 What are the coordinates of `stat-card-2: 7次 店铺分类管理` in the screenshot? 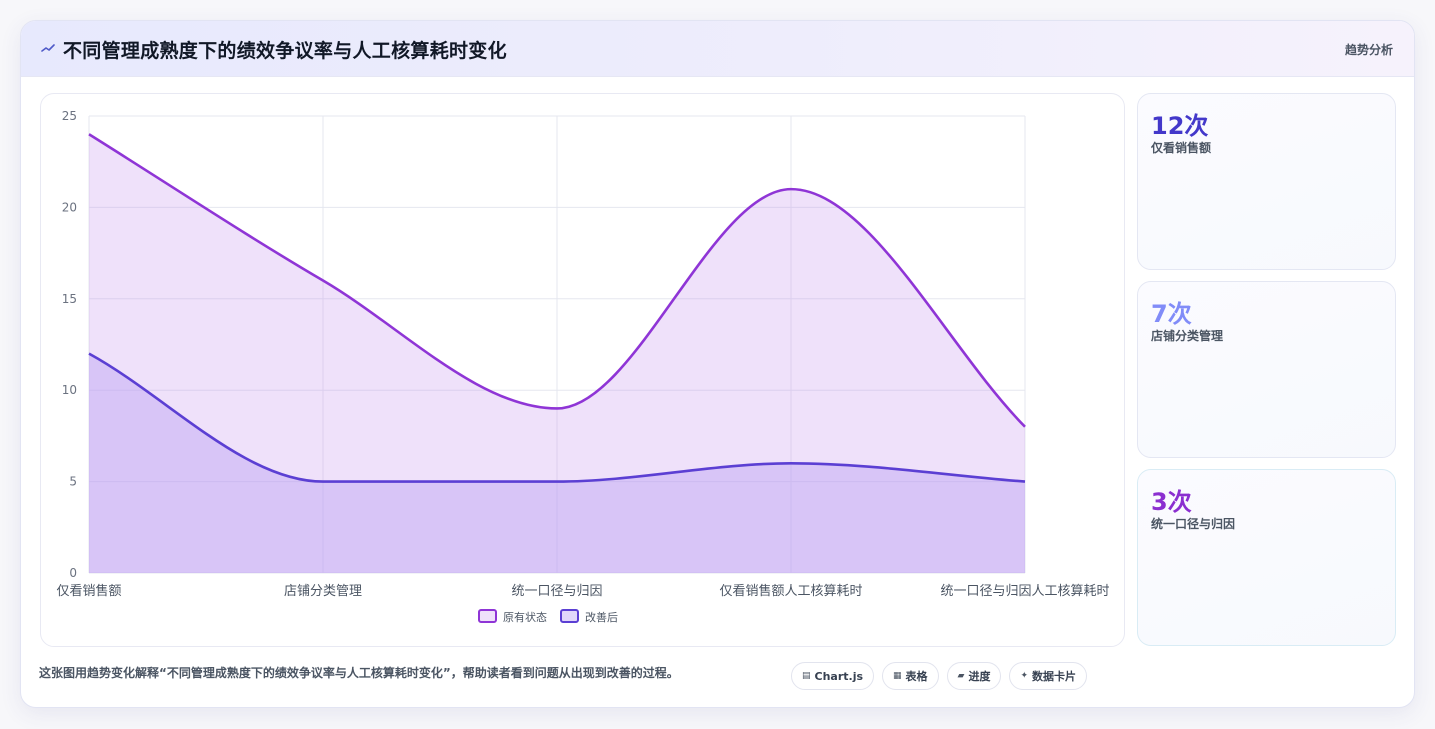 It's located at (1266, 369).